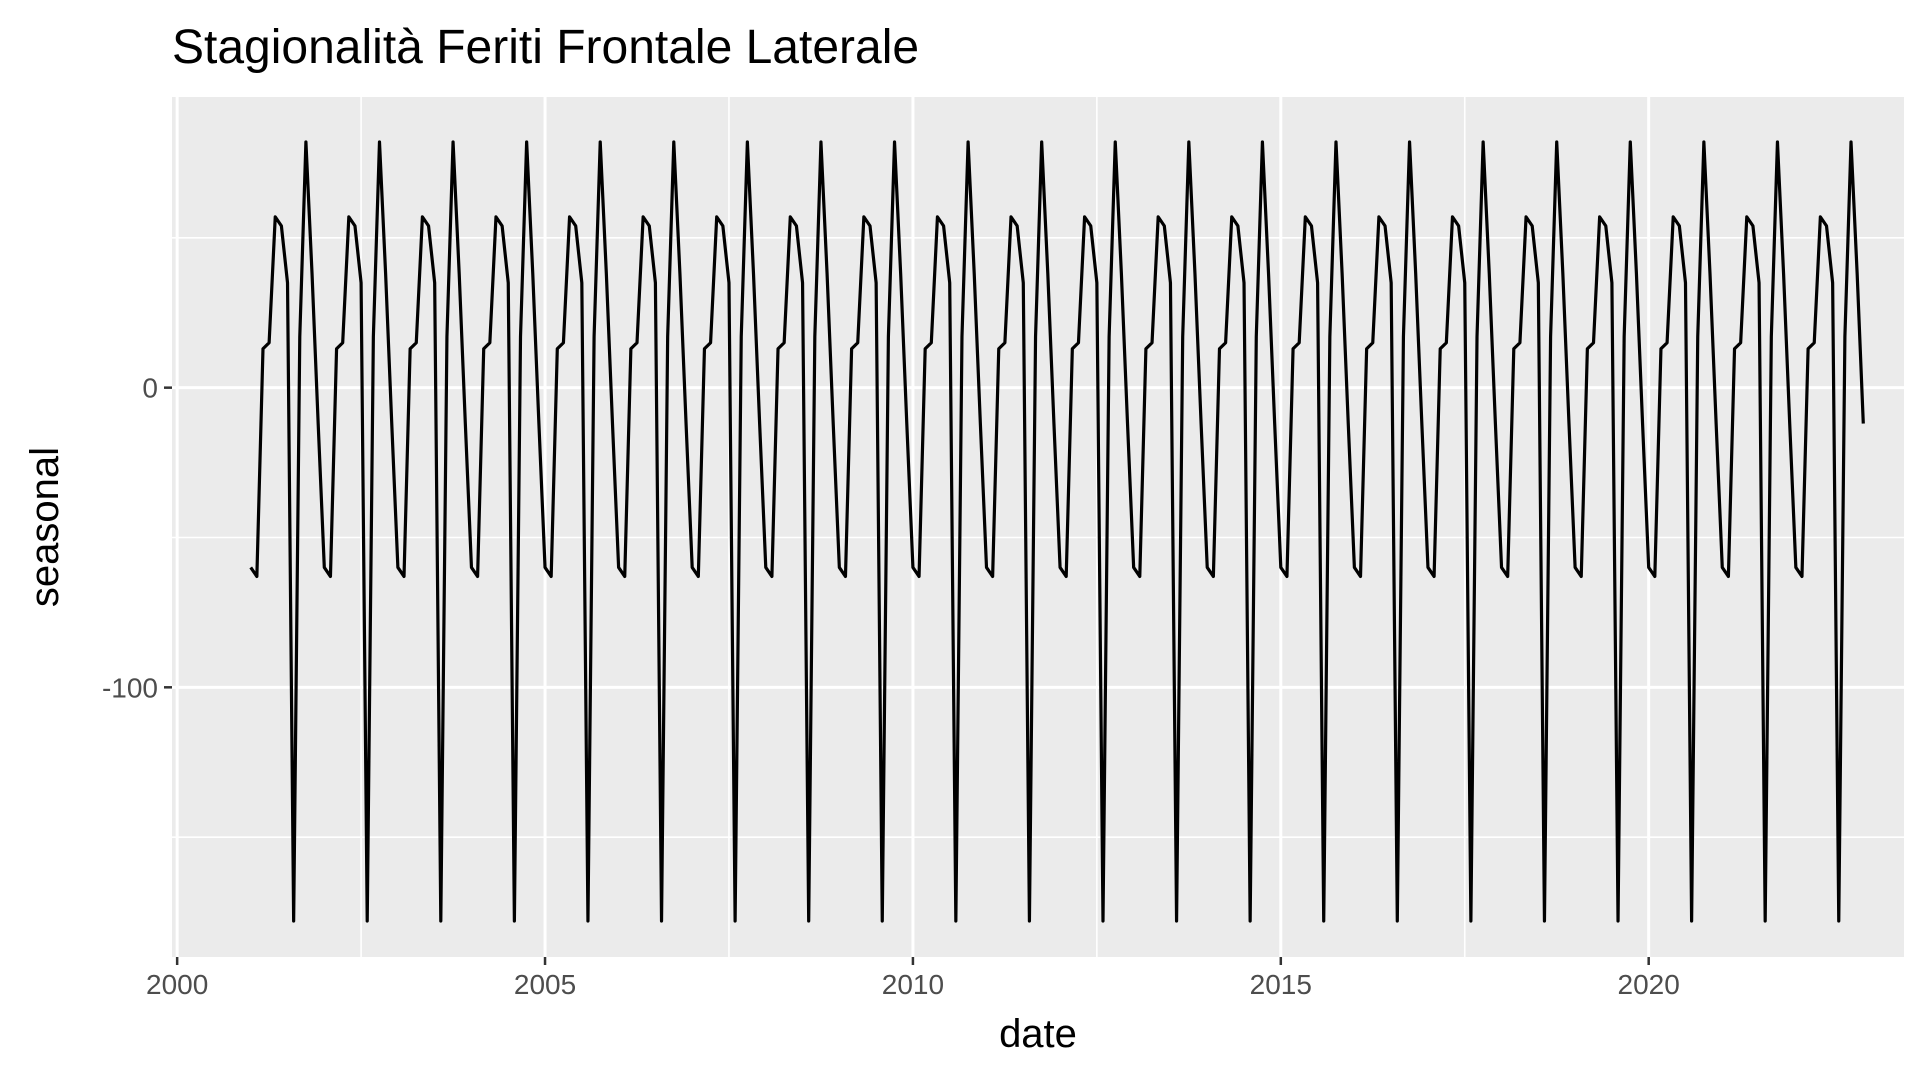 This screenshot has width=1920, height=1080. What do you see at coordinates (1038, 1034) in the screenshot?
I see `x-axis-title: date` at bounding box center [1038, 1034].